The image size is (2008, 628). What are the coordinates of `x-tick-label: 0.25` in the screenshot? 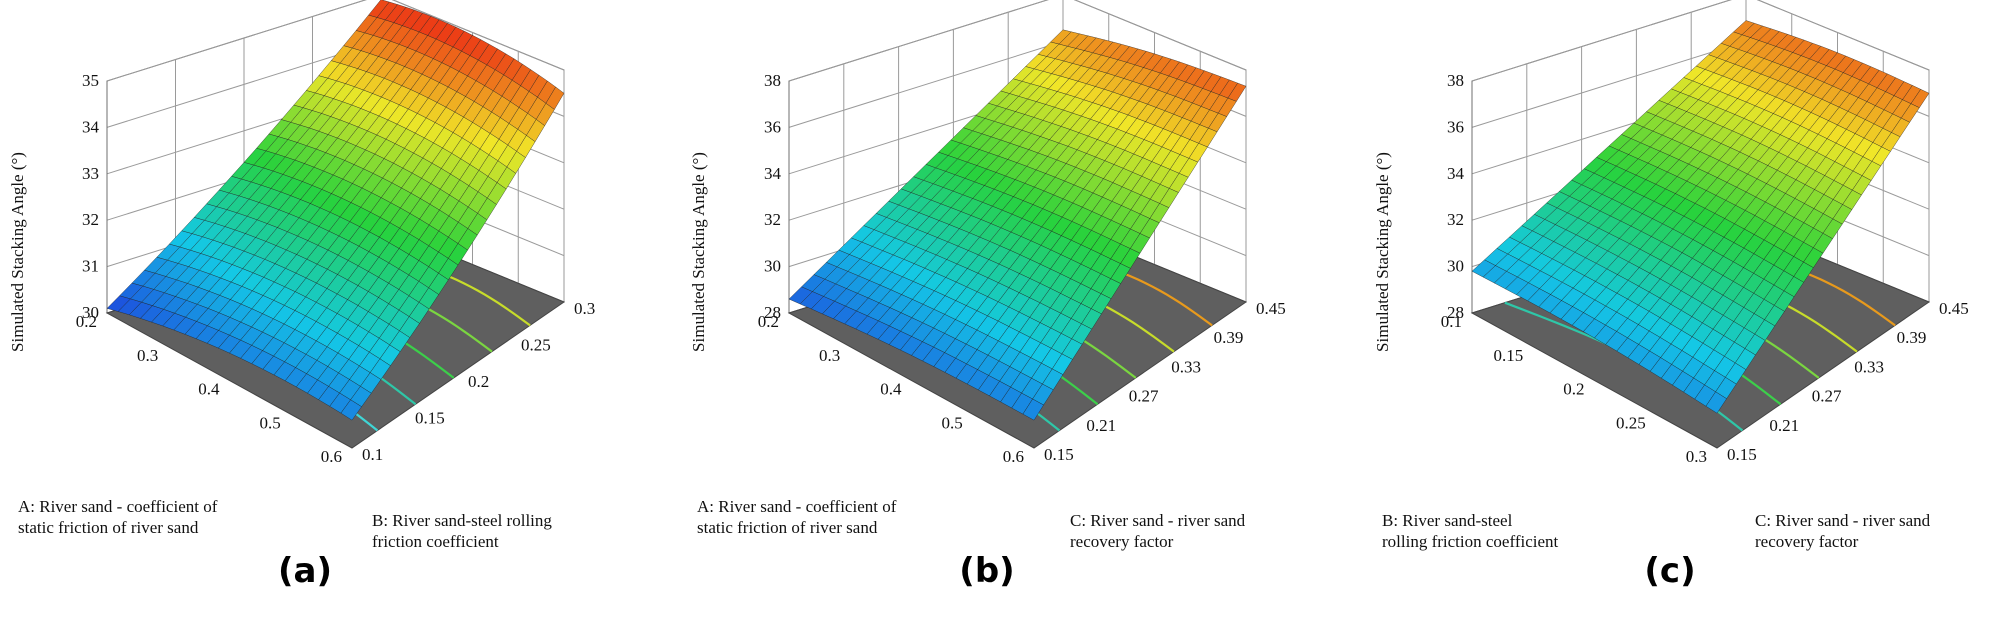 It's located at (1631, 422).